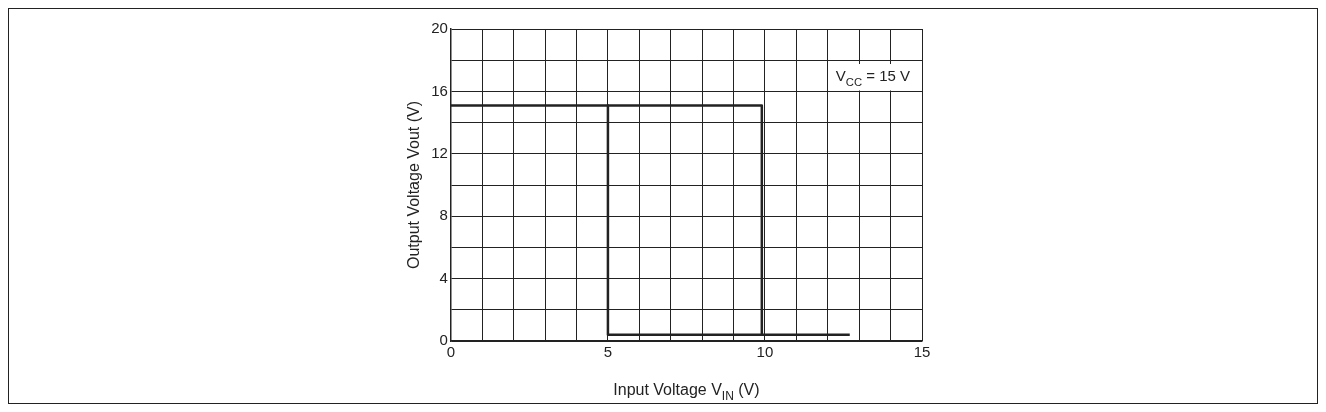 Image resolution: width=1326 pixels, height=412 pixels. Describe the element at coordinates (414, 185) in the screenshot. I see `y-axis-title: Output Voltage Vout (V)` at that location.